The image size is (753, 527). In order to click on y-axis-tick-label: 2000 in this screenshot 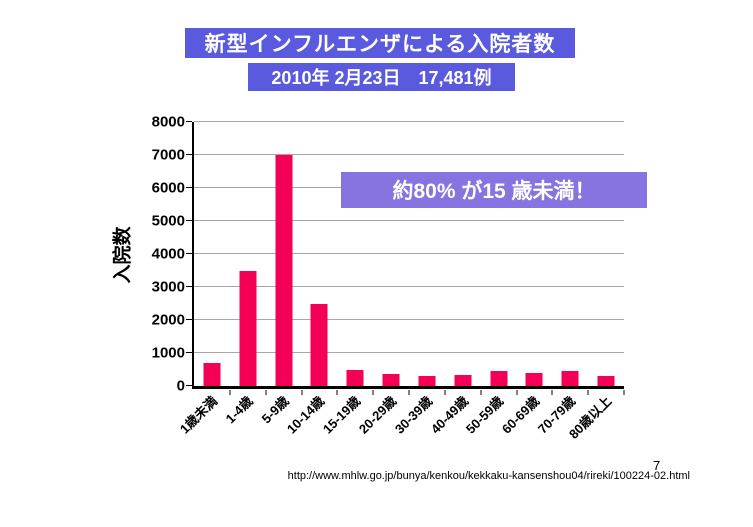, I will do `click(168, 320)`.